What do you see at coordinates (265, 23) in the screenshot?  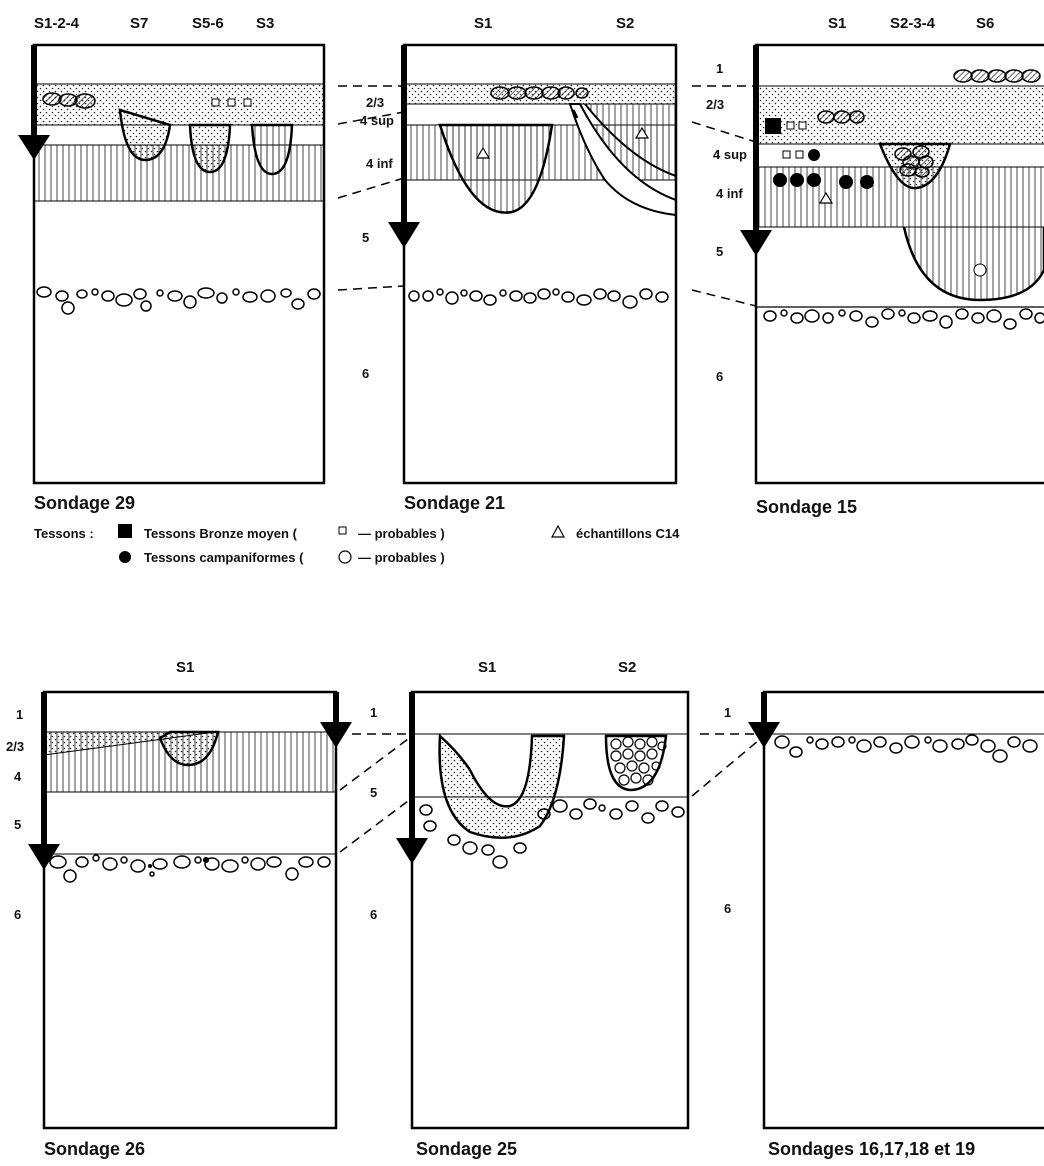 I see `column-label: S3` at bounding box center [265, 23].